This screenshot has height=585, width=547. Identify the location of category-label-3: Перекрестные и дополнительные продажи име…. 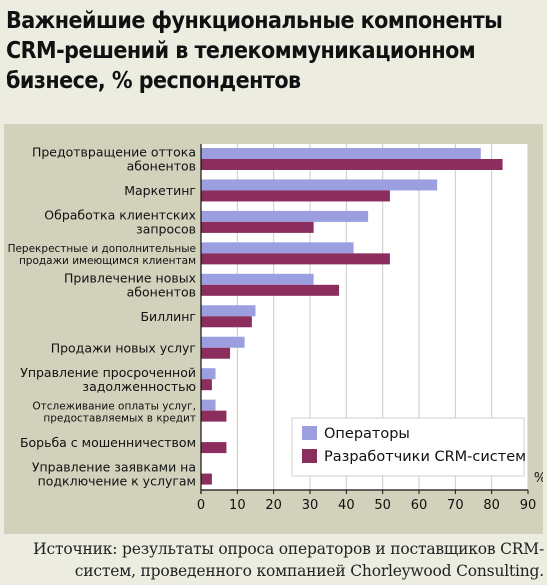
(102, 255).